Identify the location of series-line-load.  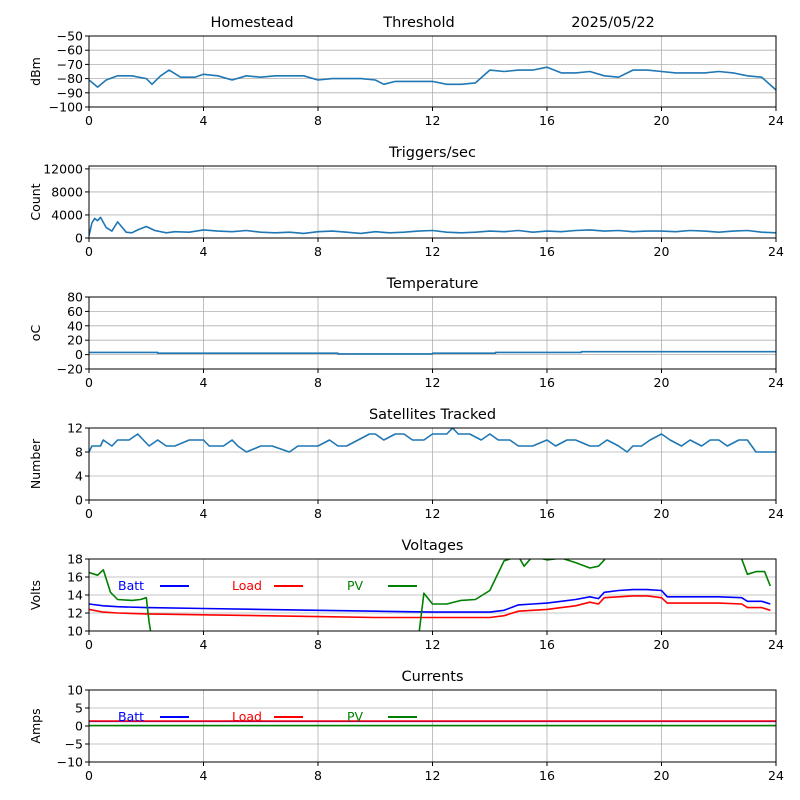
(430, 607).